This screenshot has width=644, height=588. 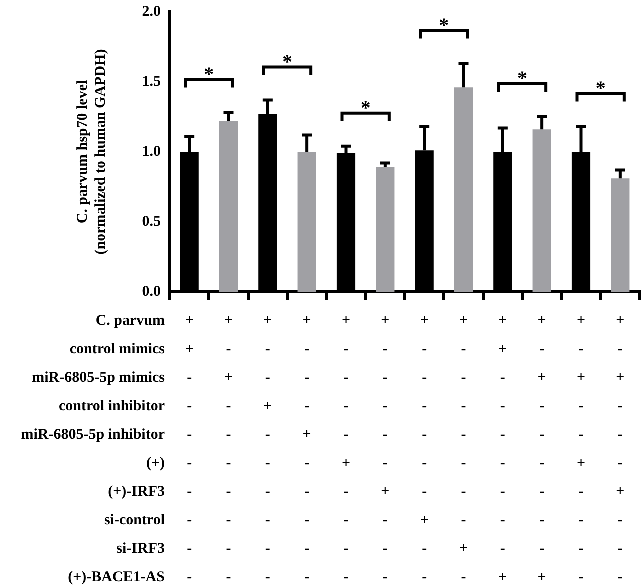 What do you see at coordinates (503, 449) in the screenshot?
I see `category-label: + + - - - - - - - +` at bounding box center [503, 449].